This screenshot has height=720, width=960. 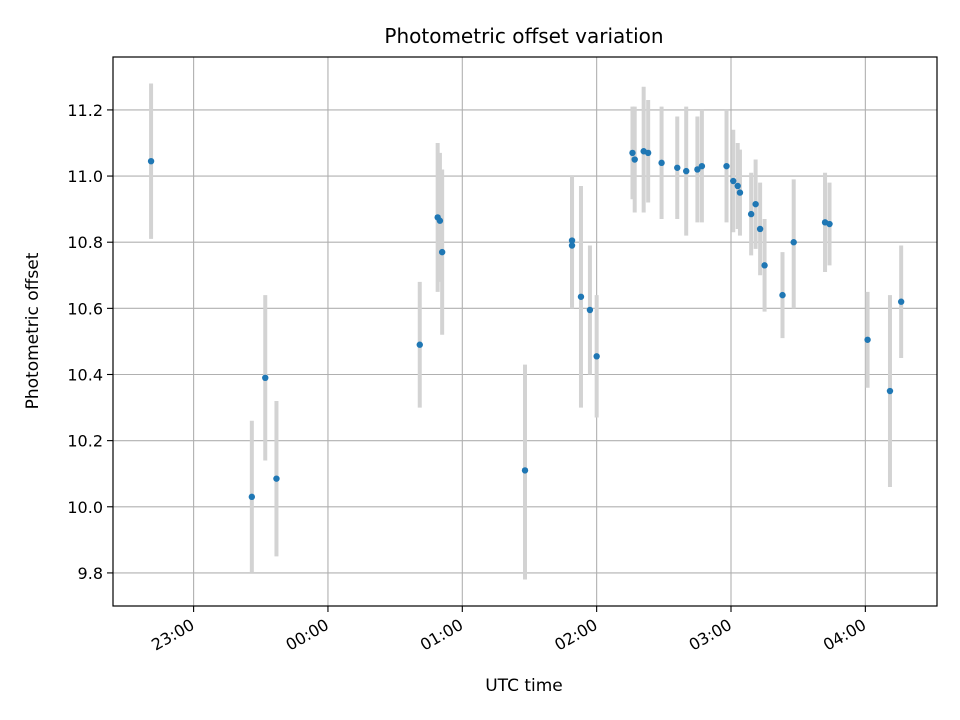 What do you see at coordinates (85, 110) in the screenshot?
I see `y-tick-label: 11.2` at bounding box center [85, 110].